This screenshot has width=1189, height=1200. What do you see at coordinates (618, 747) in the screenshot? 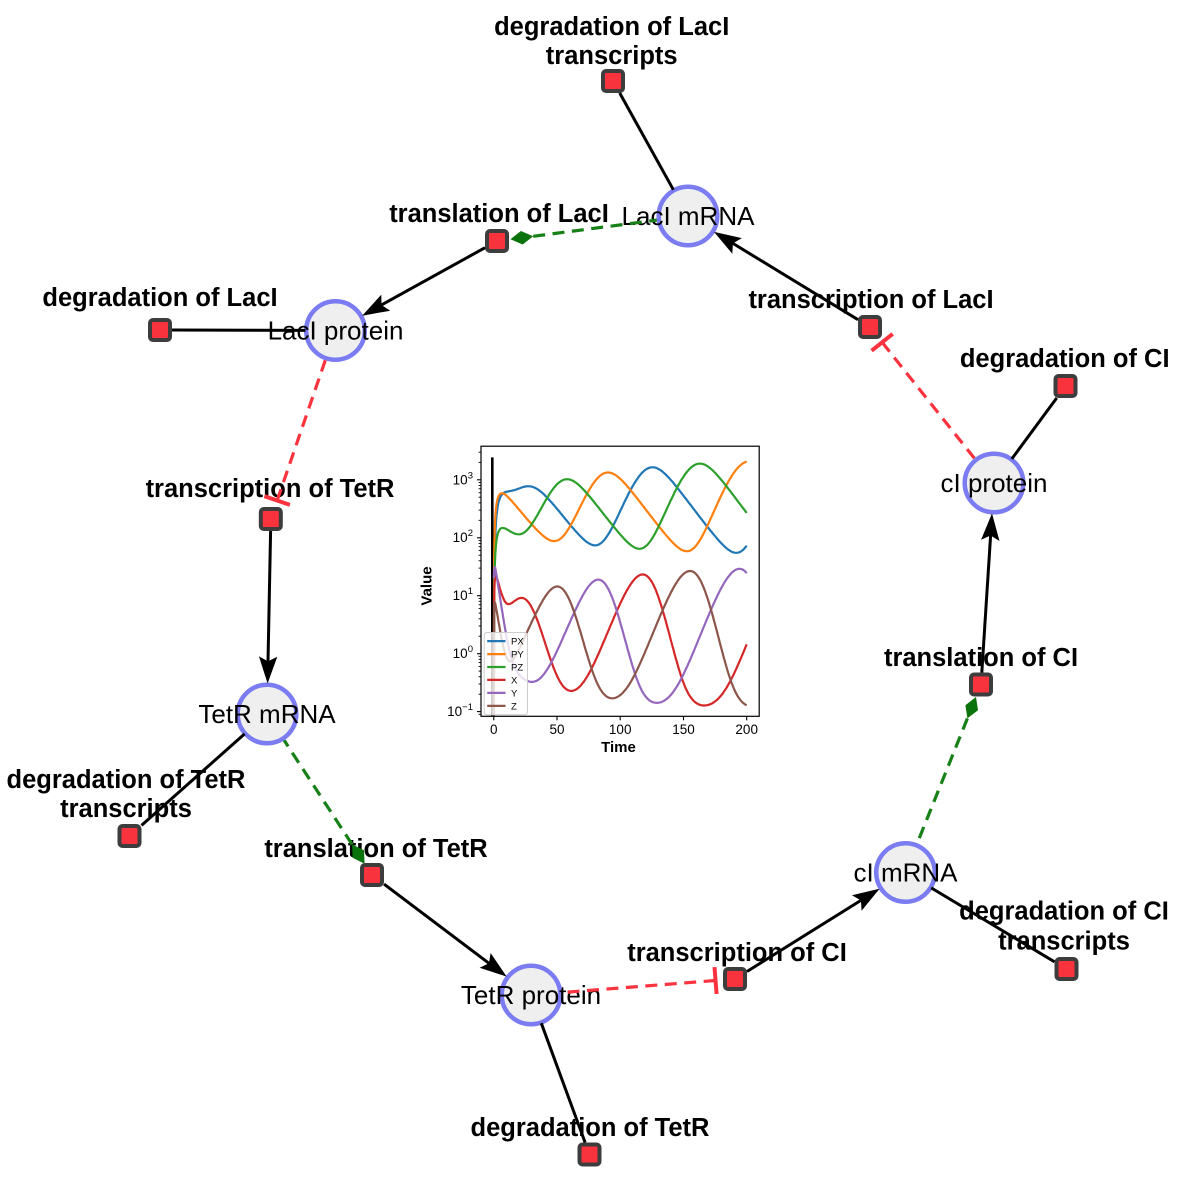
I see `svg-text: Time` at bounding box center [618, 747].